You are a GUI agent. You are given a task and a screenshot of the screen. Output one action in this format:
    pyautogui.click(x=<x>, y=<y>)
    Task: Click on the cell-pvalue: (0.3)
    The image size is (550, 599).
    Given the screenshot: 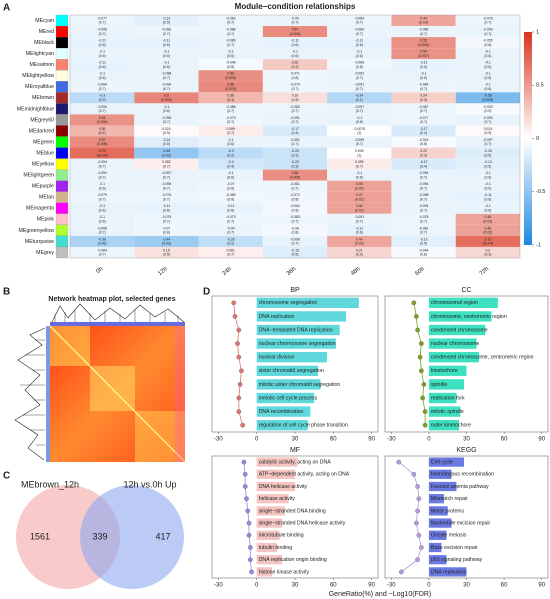 What is the action you would take?
    pyautogui.click(x=423, y=155)
    